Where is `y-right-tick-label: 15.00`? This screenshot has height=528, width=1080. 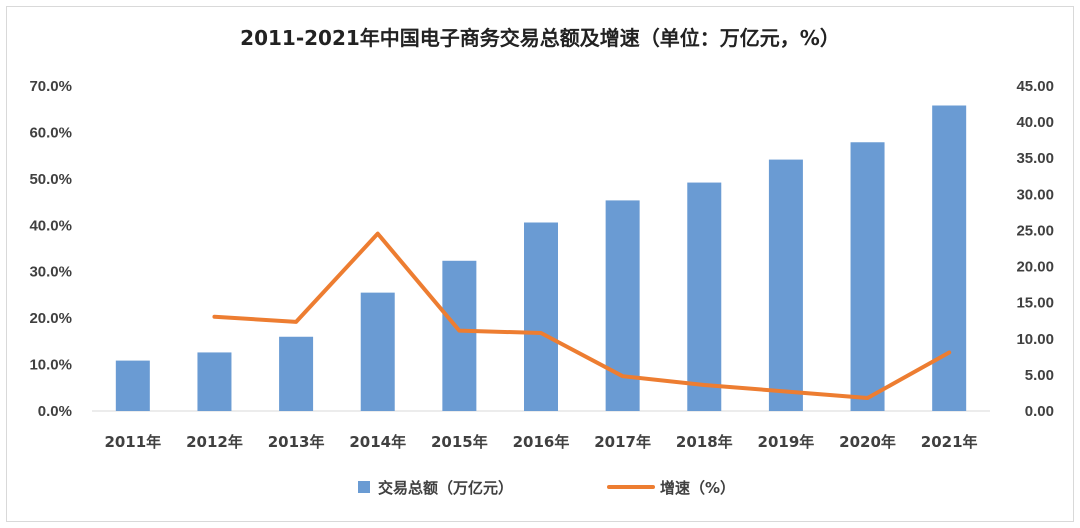
y-right-tick-label: 15.00 is located at coordinates (1035, 303).